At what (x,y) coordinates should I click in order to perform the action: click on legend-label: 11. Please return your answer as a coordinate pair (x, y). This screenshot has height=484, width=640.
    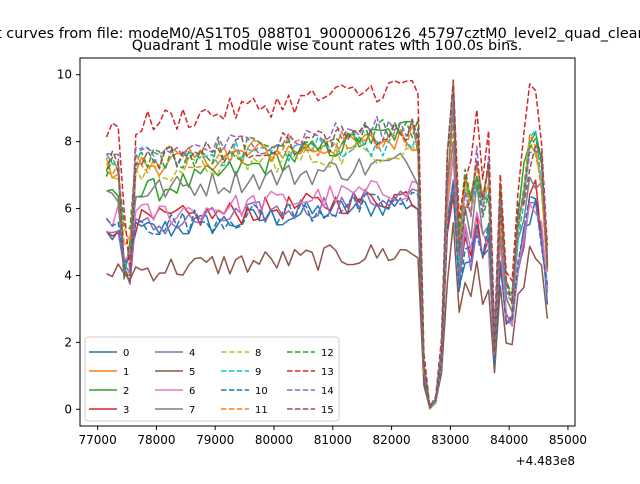
    Looking at the image, I should click on (261, 410).